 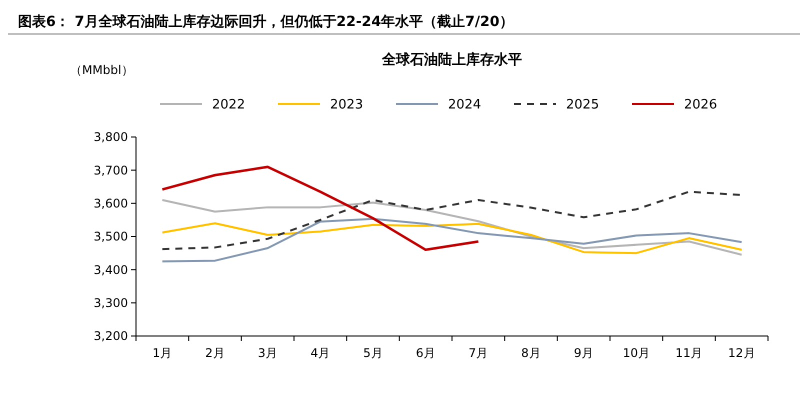 What do you see at coordinates (426, 353) in the screenshot?
I see `x-tick-label: 6月` at bounding box center [426, 353].